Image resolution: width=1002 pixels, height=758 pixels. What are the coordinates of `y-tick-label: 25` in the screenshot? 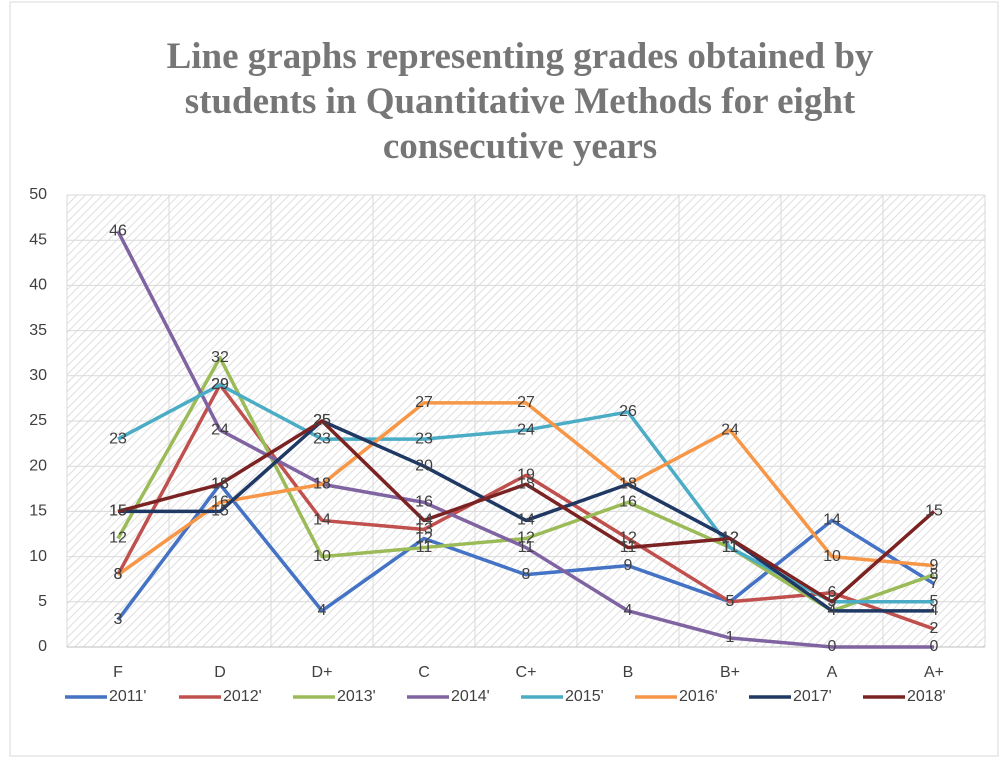 It's located at (38, 420).